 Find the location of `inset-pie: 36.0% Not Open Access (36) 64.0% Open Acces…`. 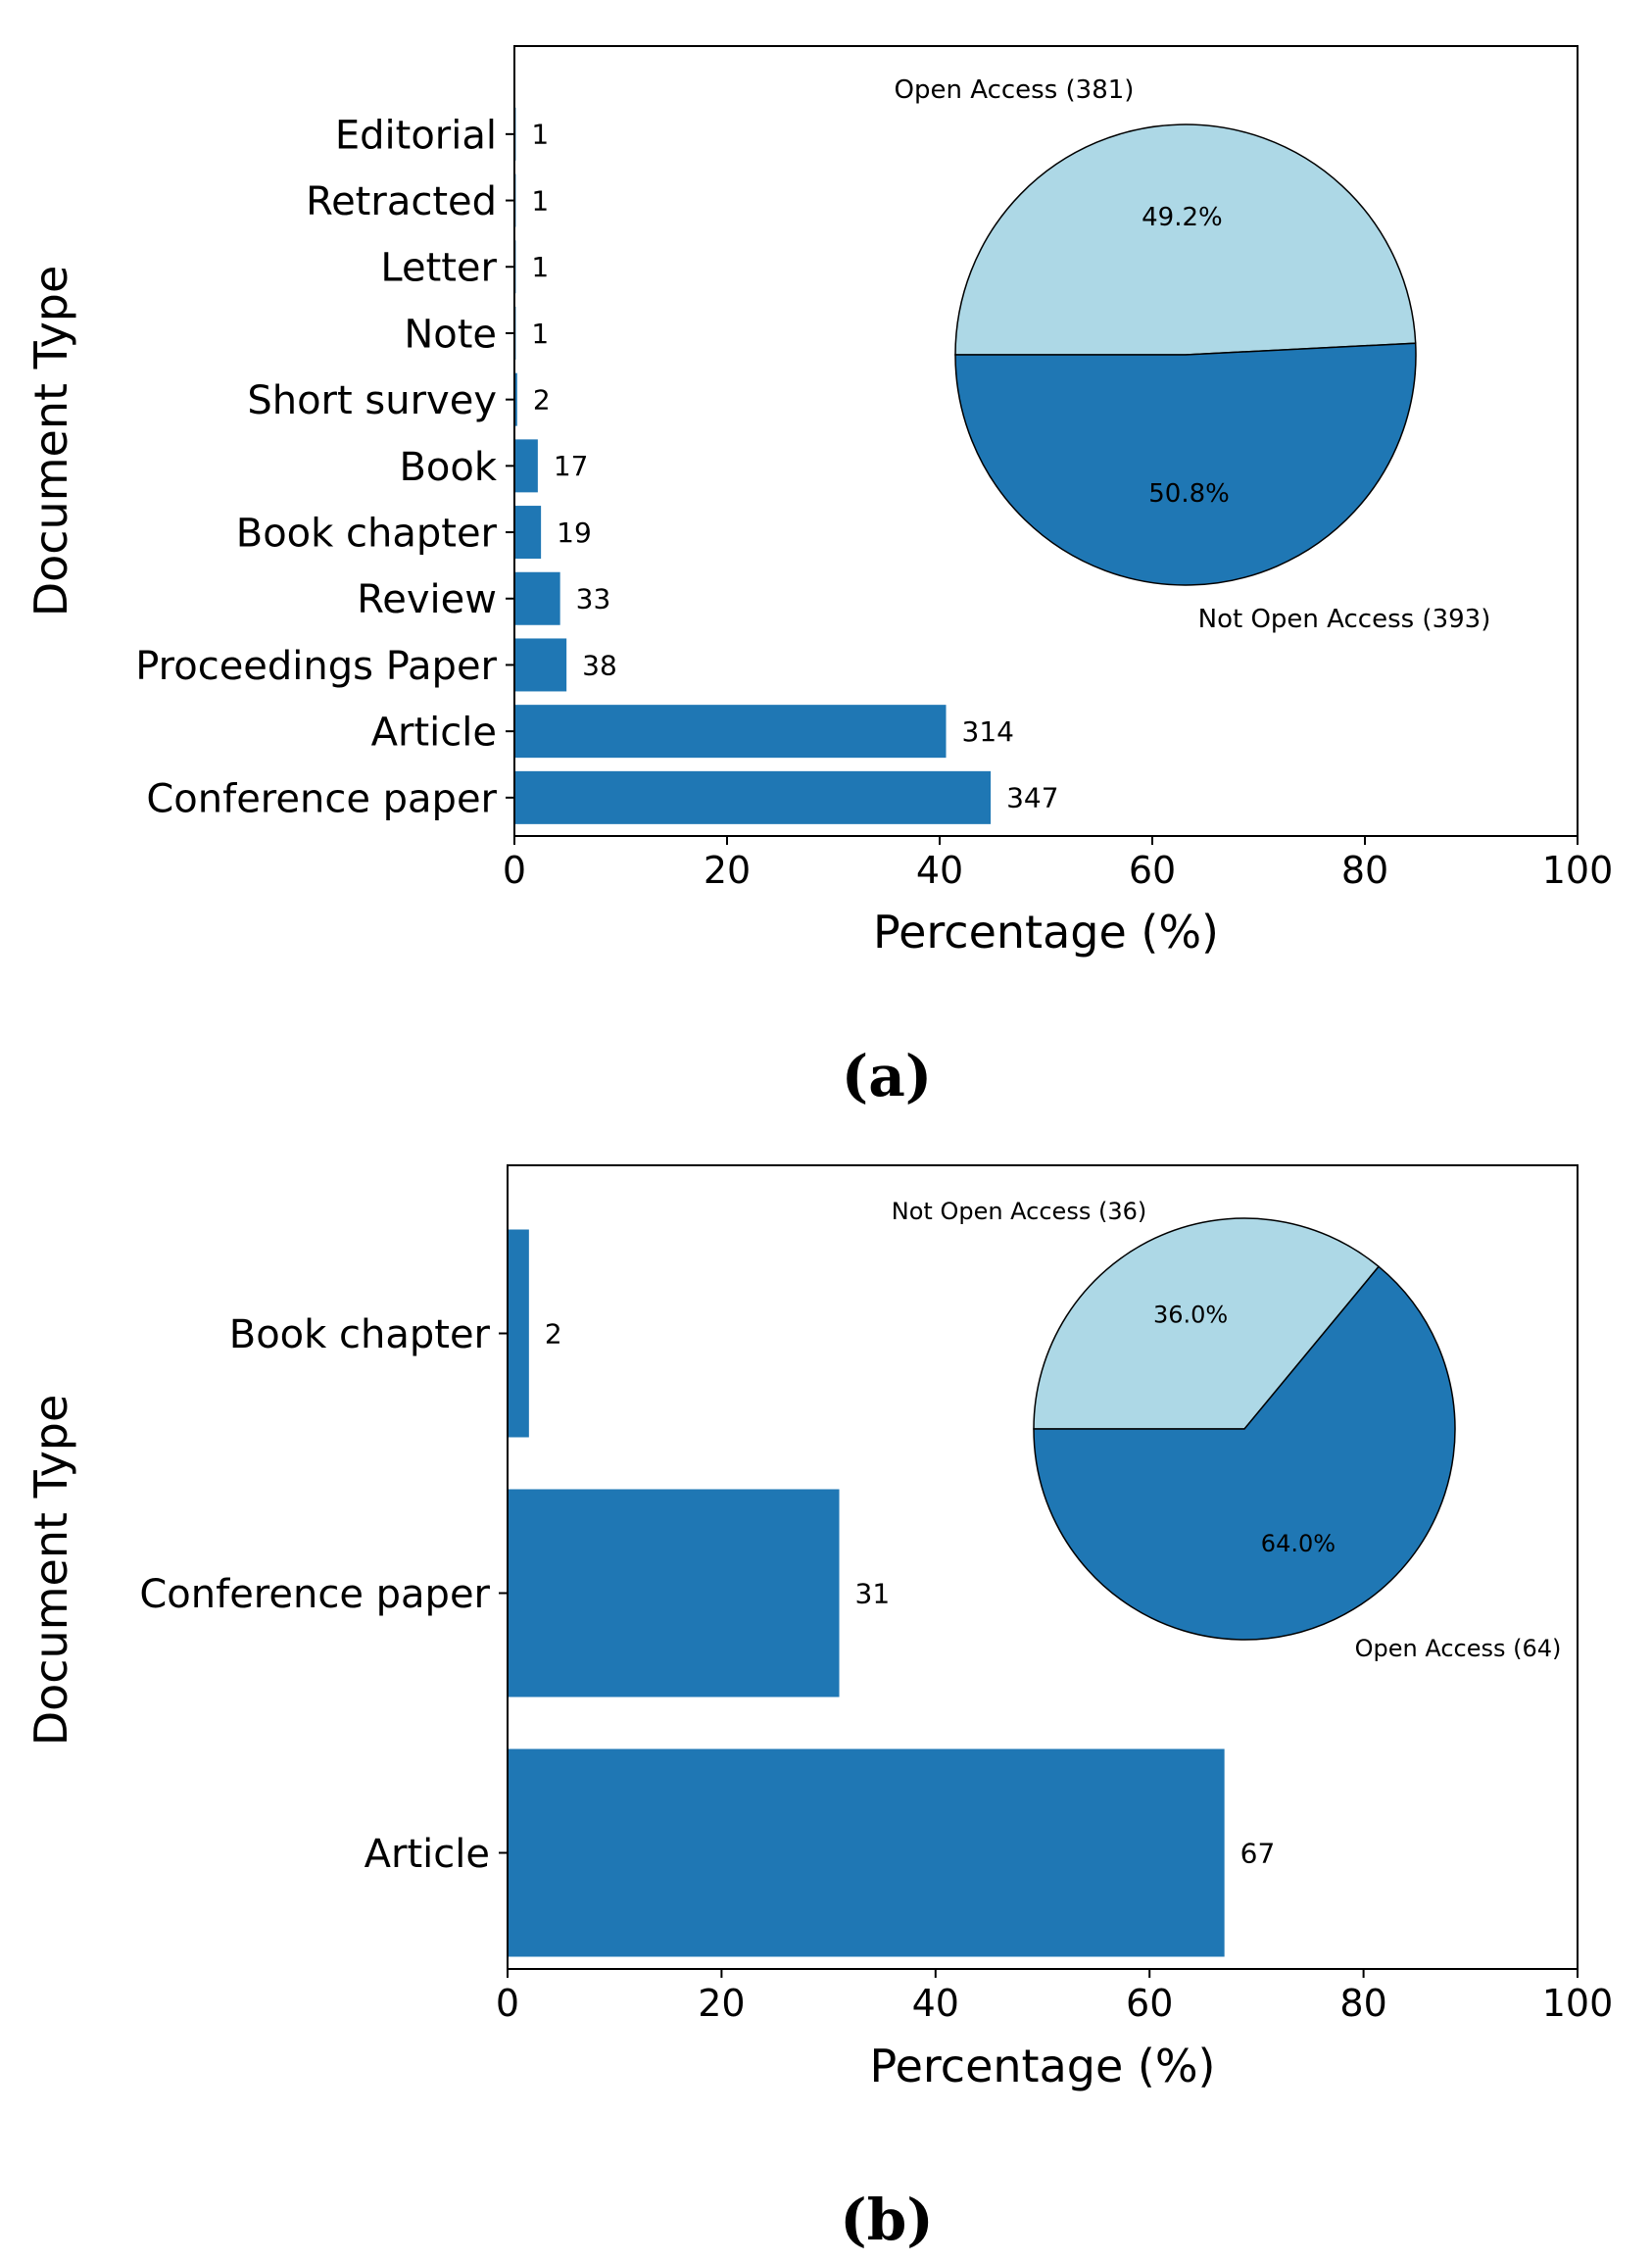

inset-pie: 36.0% Not Open Access (36) 64.0% Open Acces… is located at coordinates (1227, 1430).